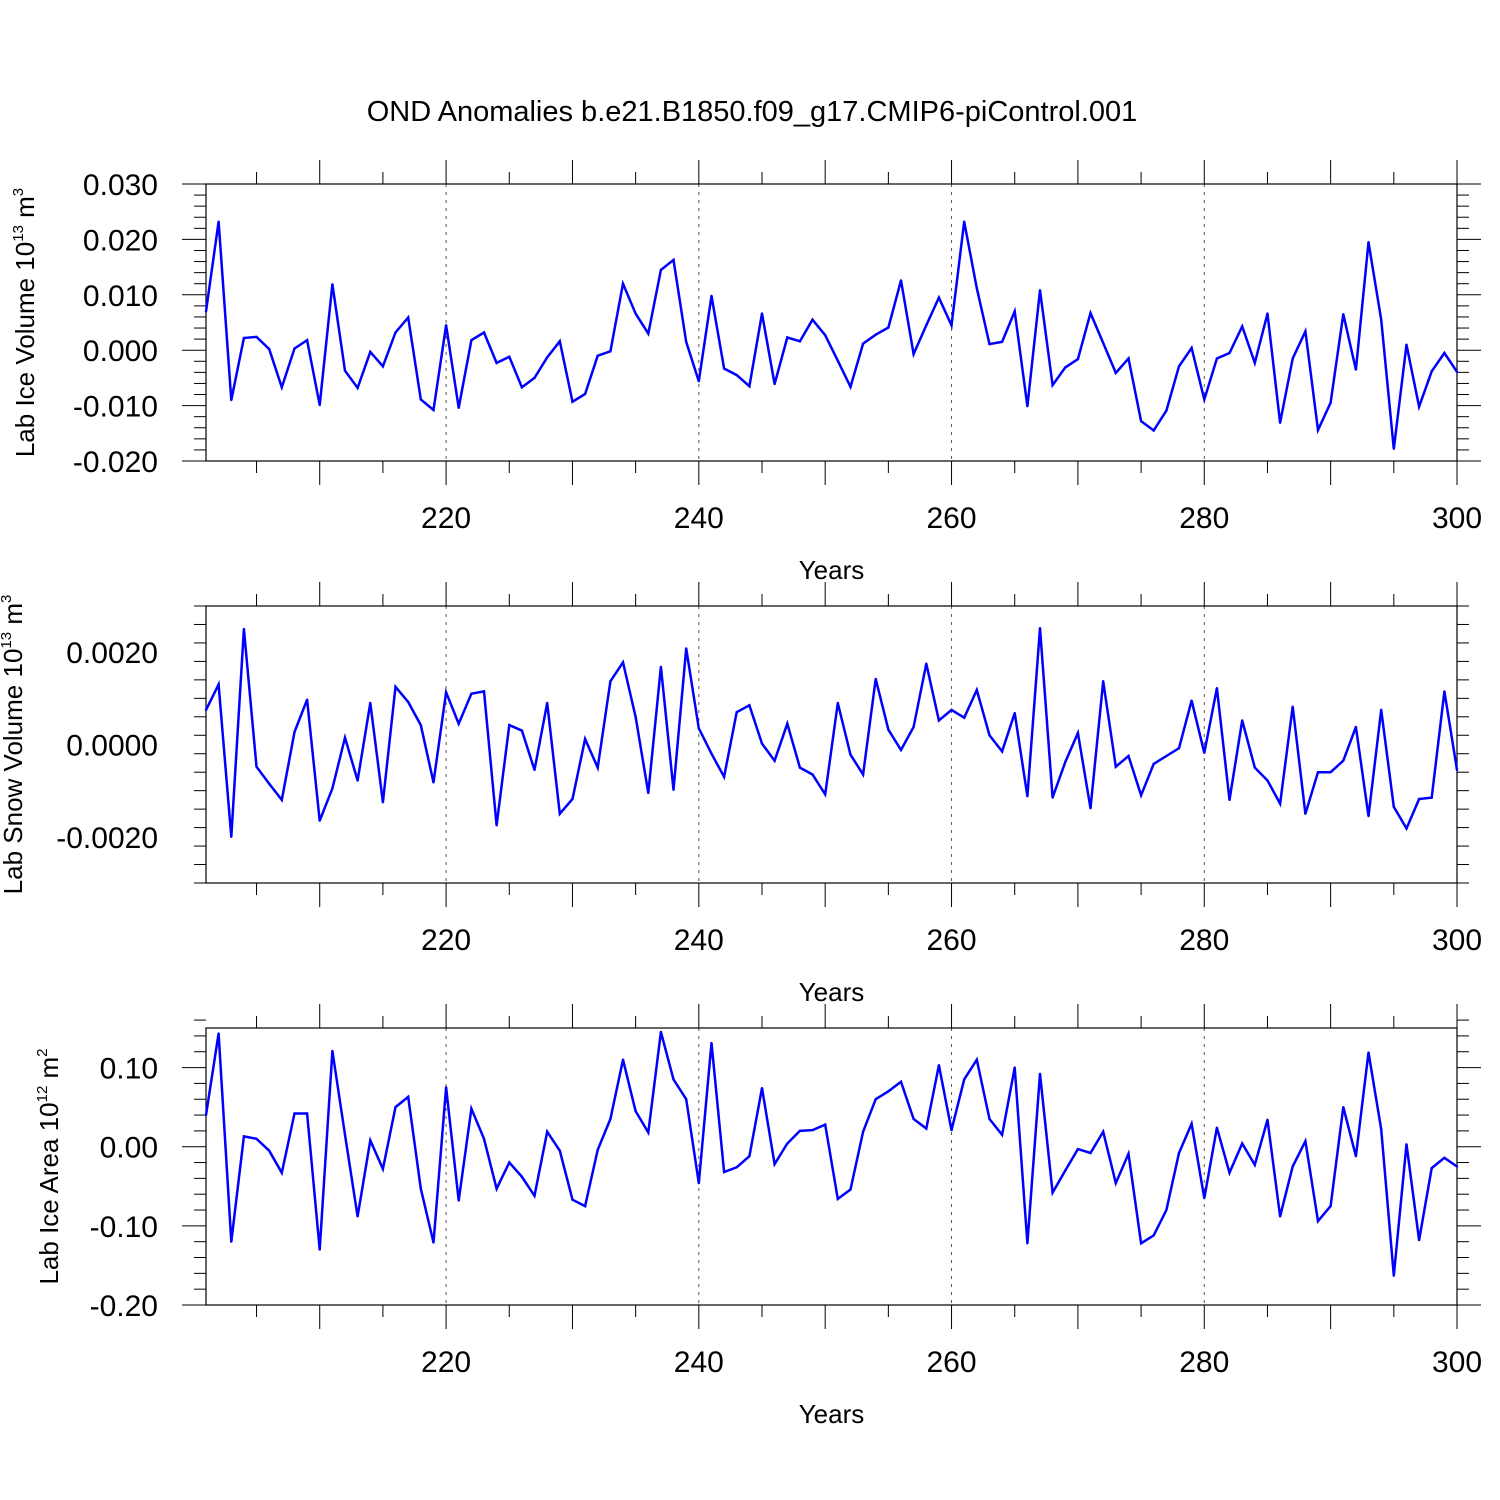 Image resolution: width=1500 pixels, height=1500 pixels. What do you see at coordinates (107, 838) in the screenshot?
I see `y-tick-label: -0.0020` at bounding box center [107, 838].